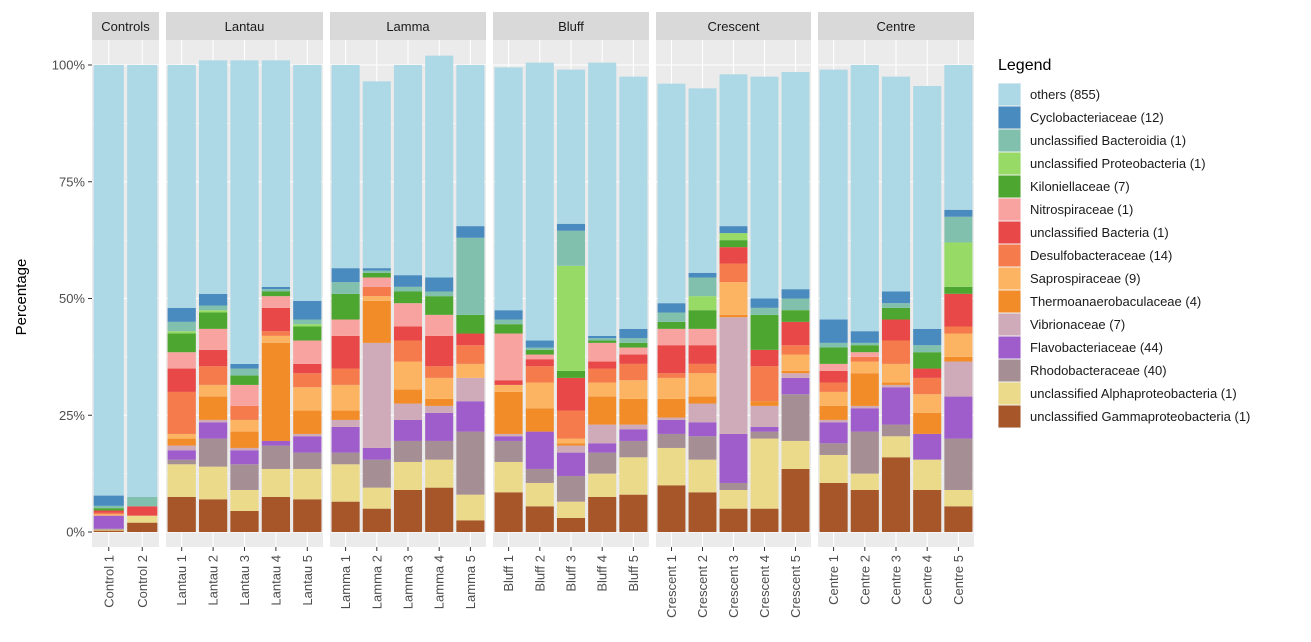 The height and width of the screenshot is (642, 1311). What do you see at coordinates (927, 580) in the screenshot?
I see `x-tick-label: Centre 4` at bounding box center [927, 580].